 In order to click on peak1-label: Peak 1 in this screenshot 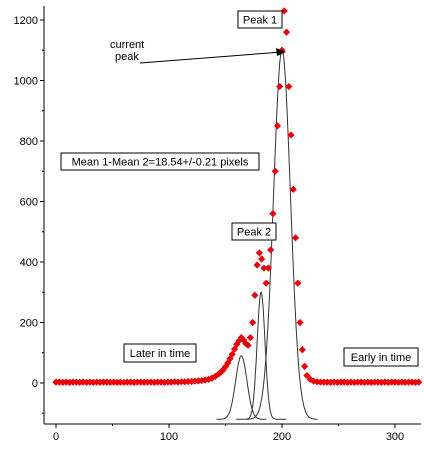, I will do `click(260, 19)`.